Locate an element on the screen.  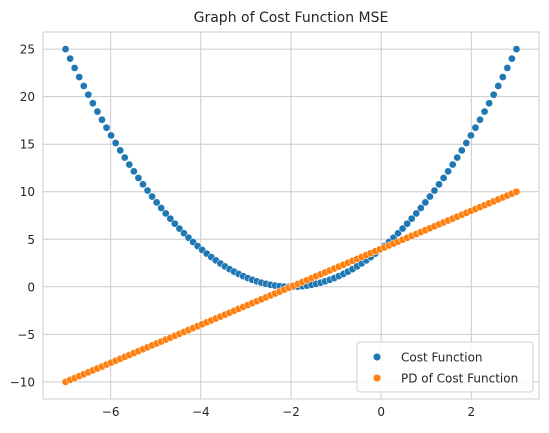
x-tick-label: 0 is located at coordinates (381, 412).